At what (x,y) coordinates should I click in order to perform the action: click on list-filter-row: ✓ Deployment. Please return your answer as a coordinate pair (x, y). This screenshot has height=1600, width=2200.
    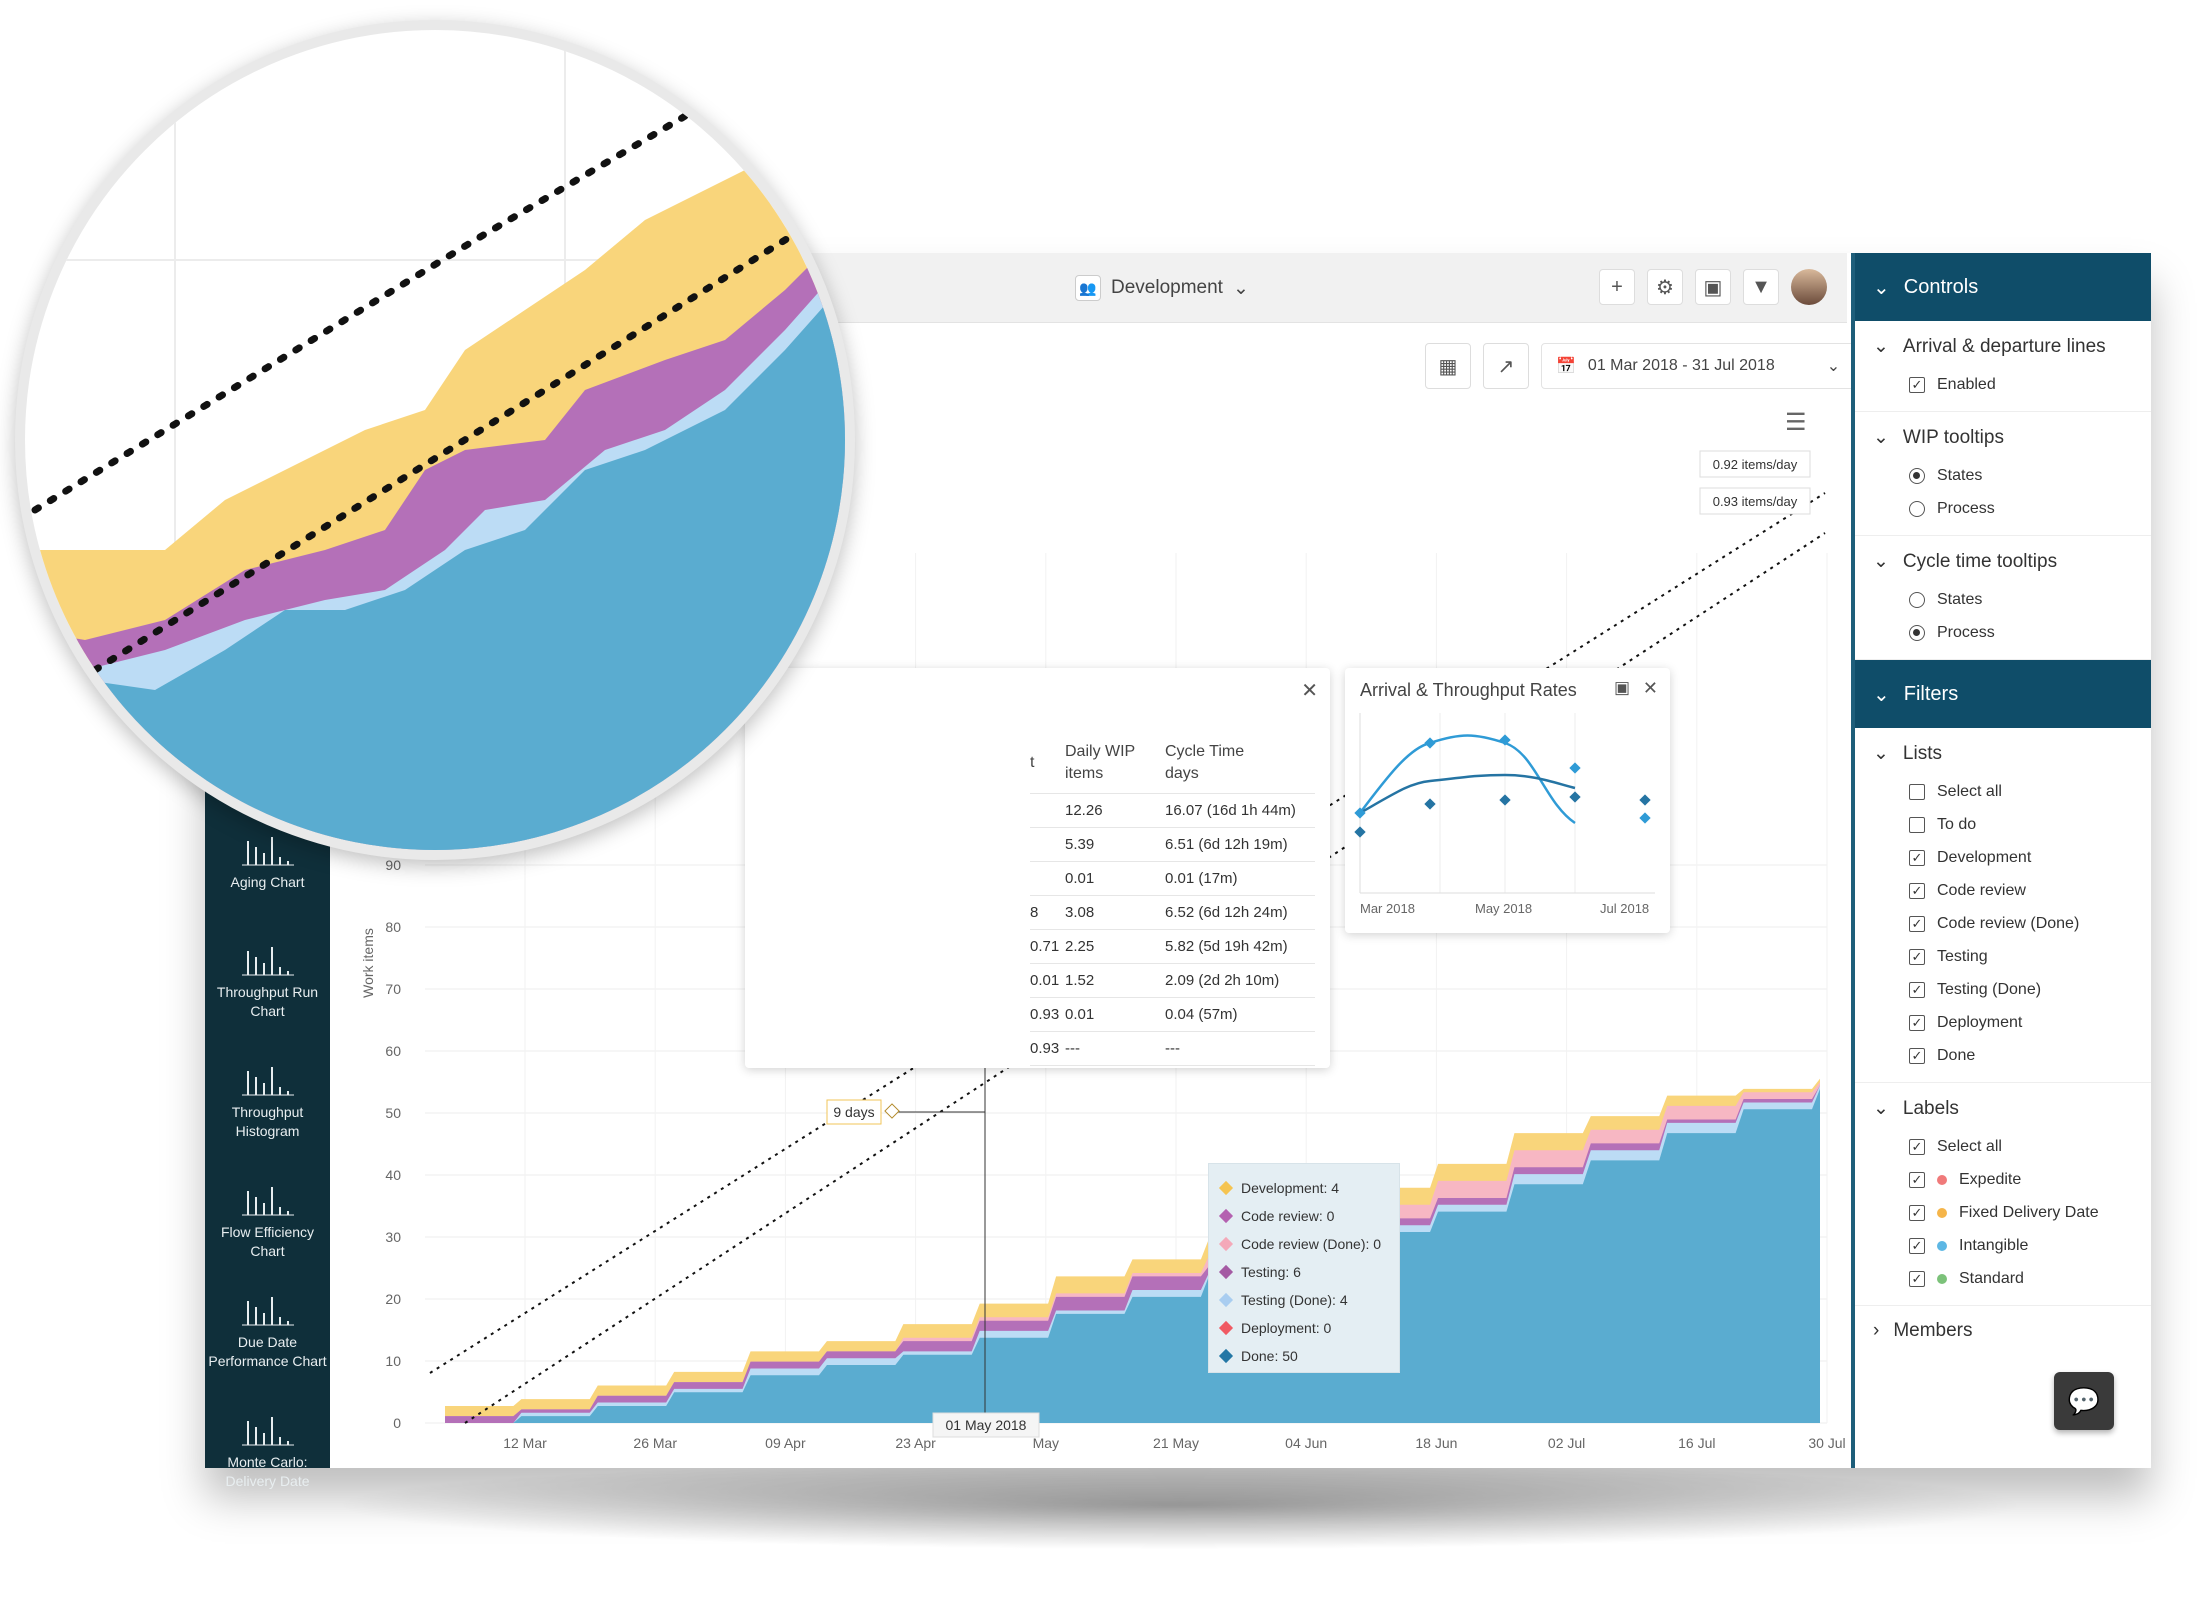
    Looking at the image, I should click on (2003, 1022).